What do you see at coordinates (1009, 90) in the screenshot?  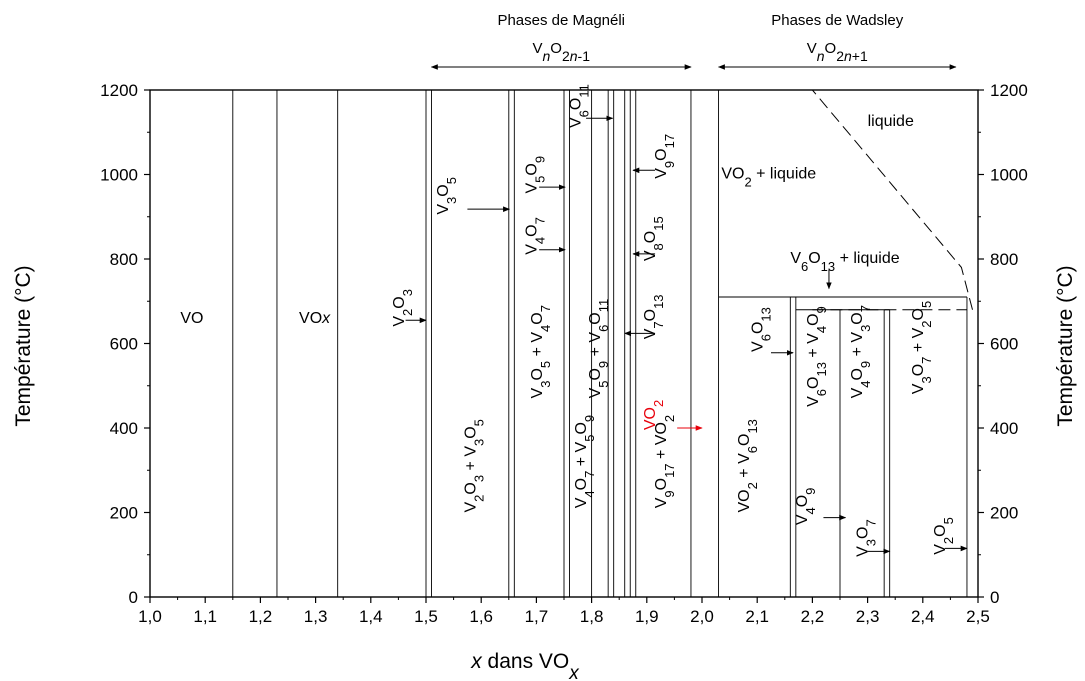 I see `y-tick-label-right: 1200` at bounding box center [1009, 90].